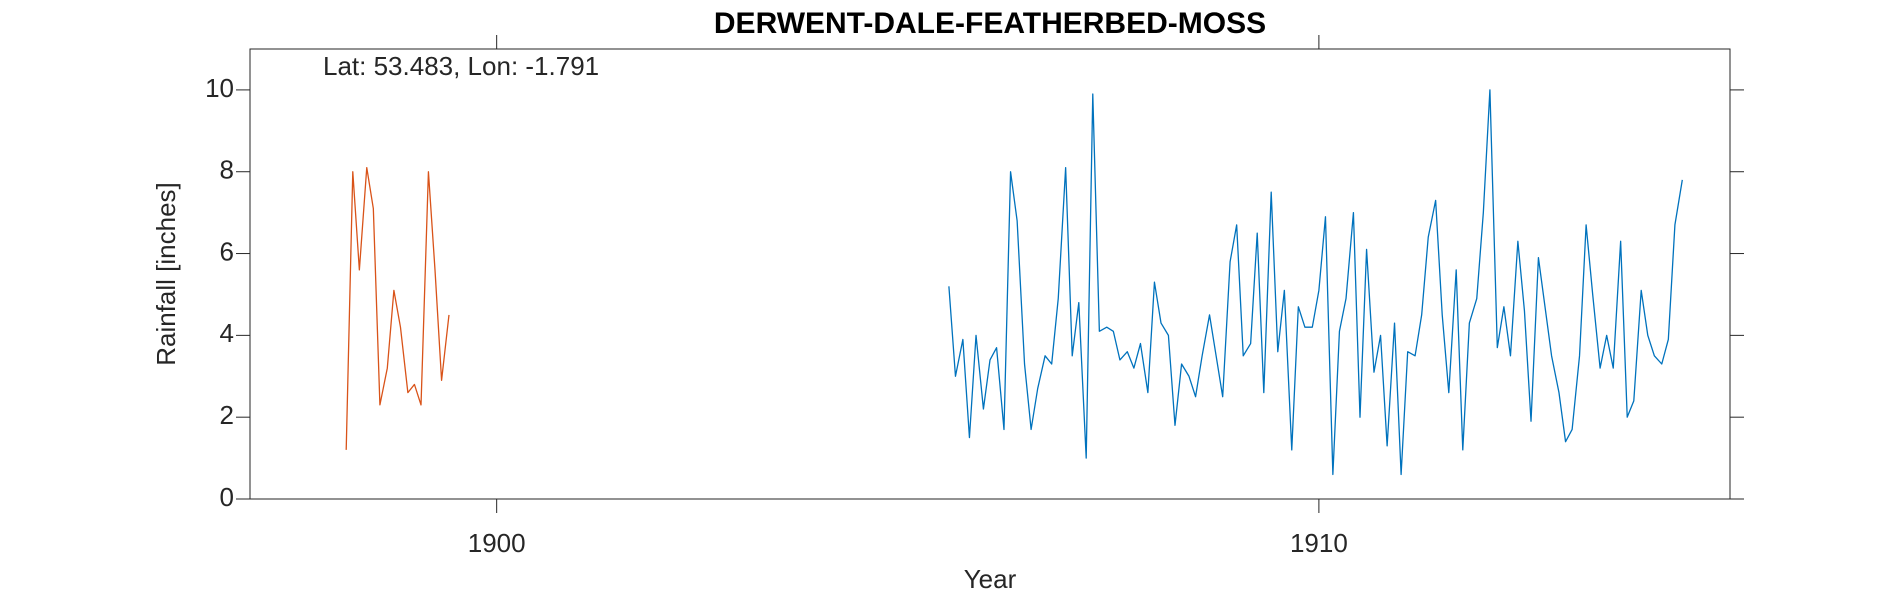  I want to click on y-tick-label: 2, so click(227, 415).